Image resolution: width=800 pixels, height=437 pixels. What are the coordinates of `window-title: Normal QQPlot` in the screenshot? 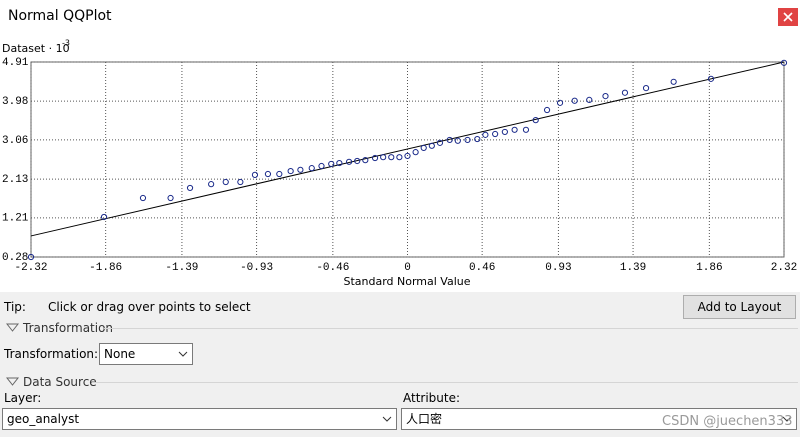 It's located at (60, 16).